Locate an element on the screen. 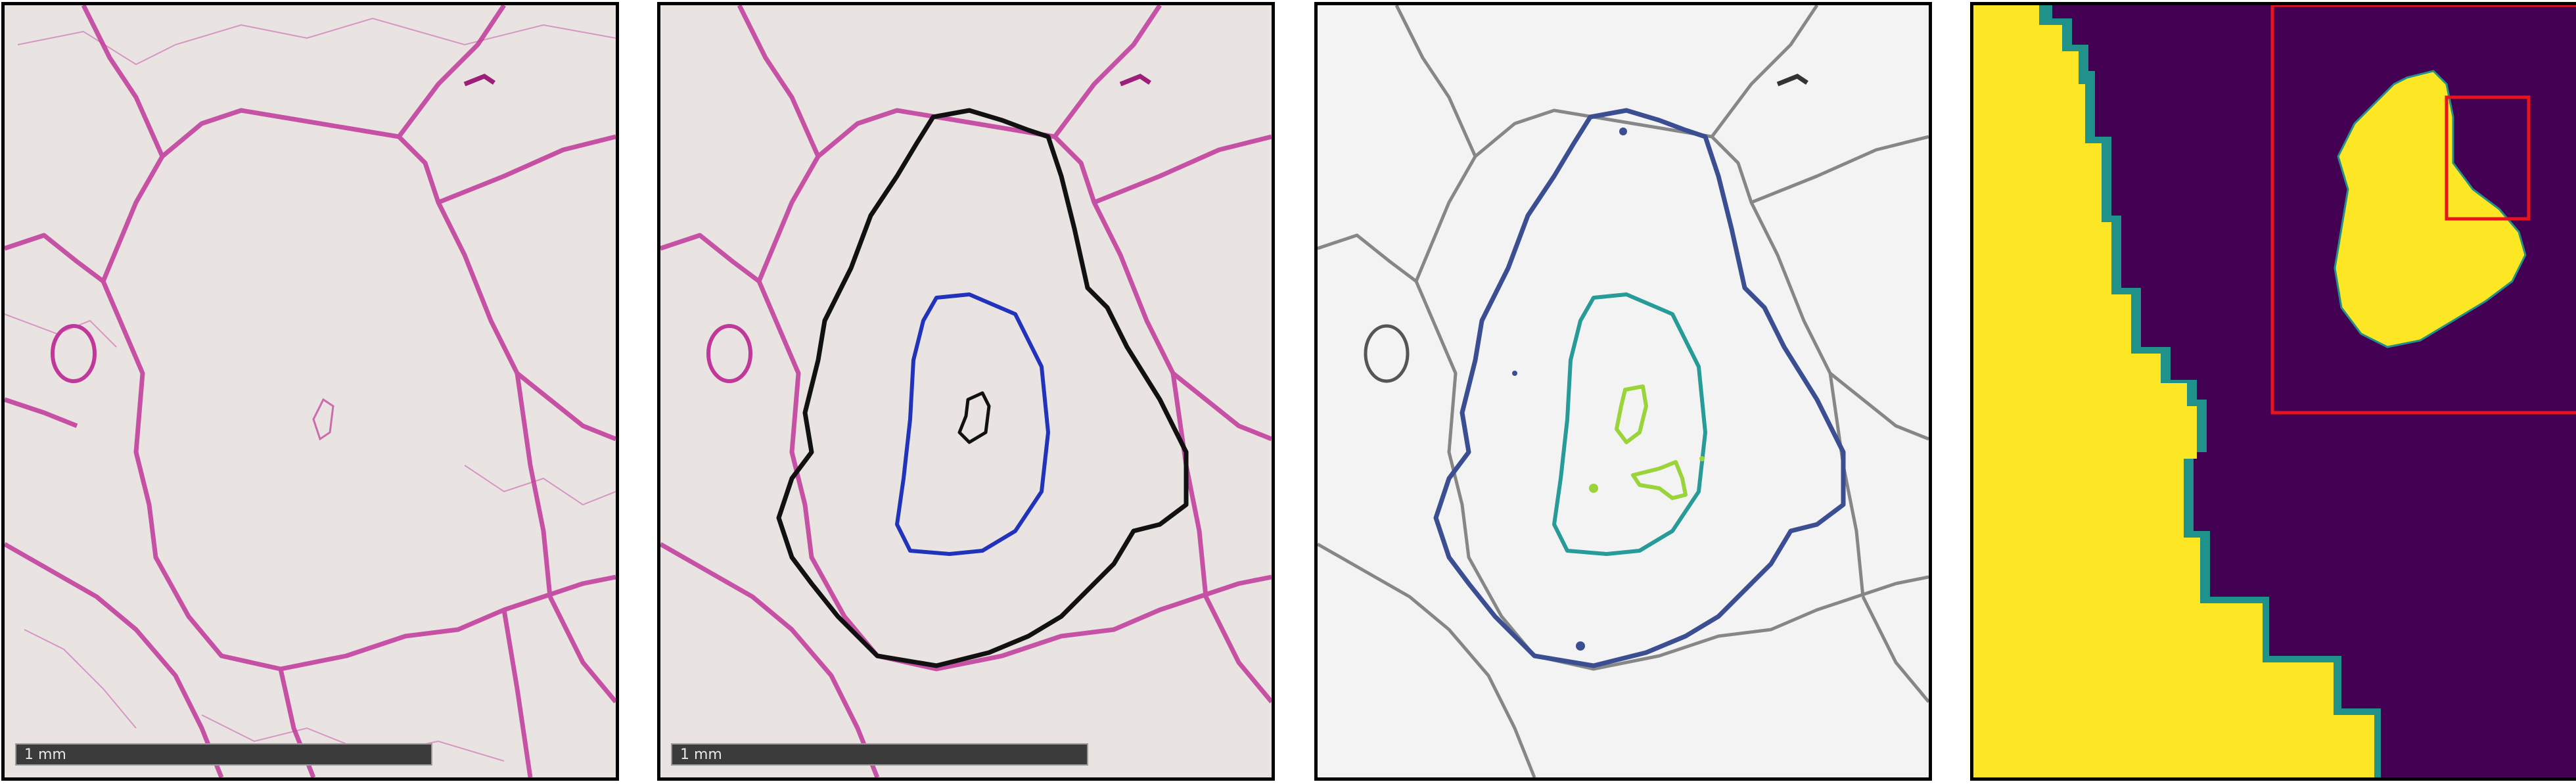 The height and width of the screenshot is (784, 2576). core-contour is located at coordinates (974, 417).